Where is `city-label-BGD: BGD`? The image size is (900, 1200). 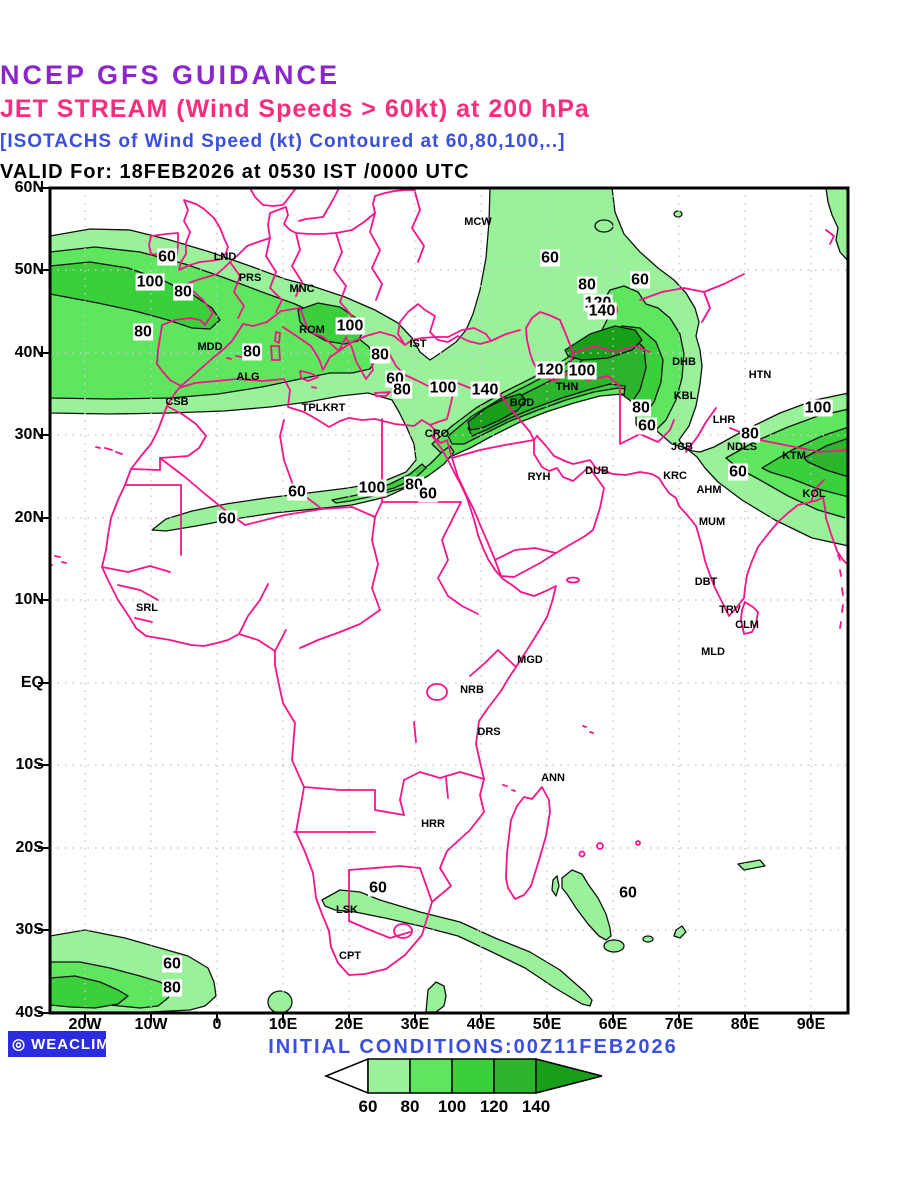
city-label-BGD: BGD is located at coordinates (522, 403).